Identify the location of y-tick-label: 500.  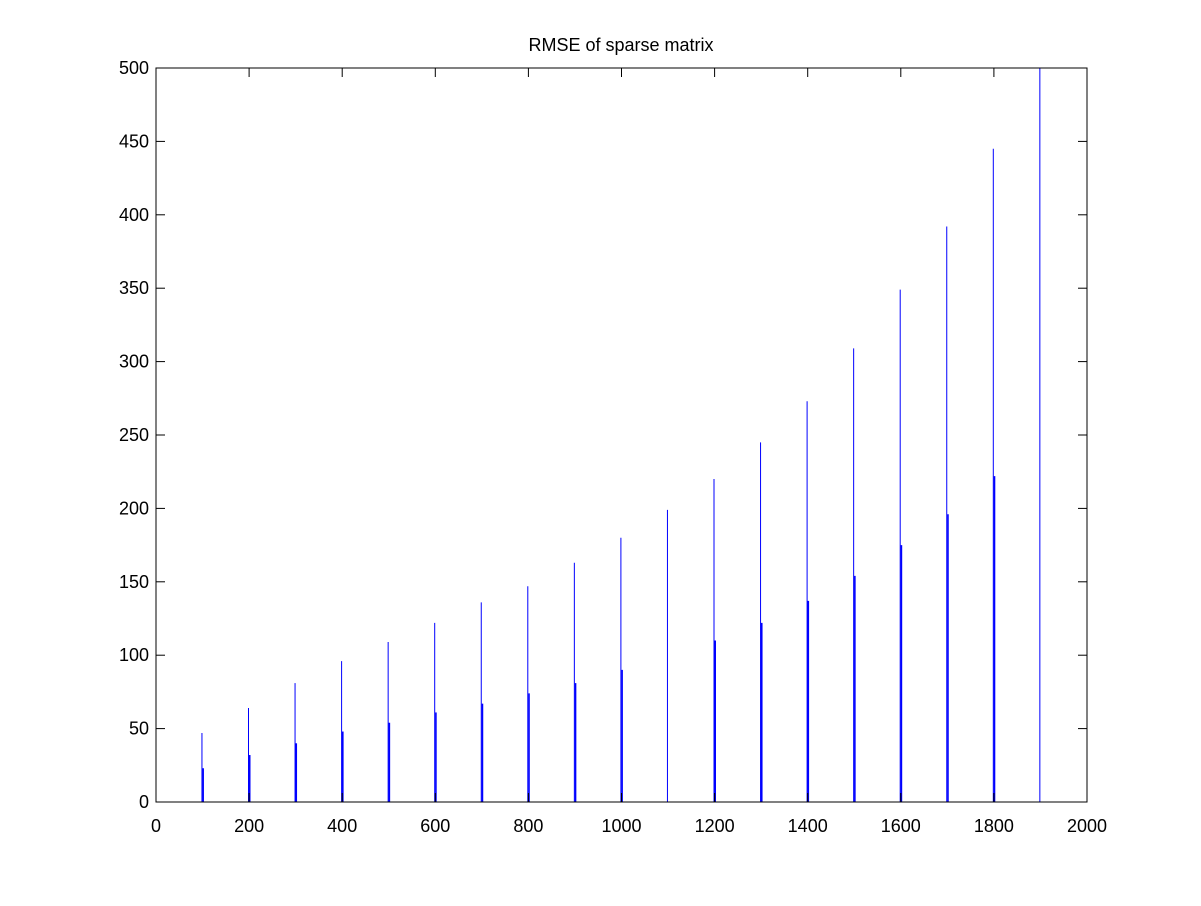
(134, 68).